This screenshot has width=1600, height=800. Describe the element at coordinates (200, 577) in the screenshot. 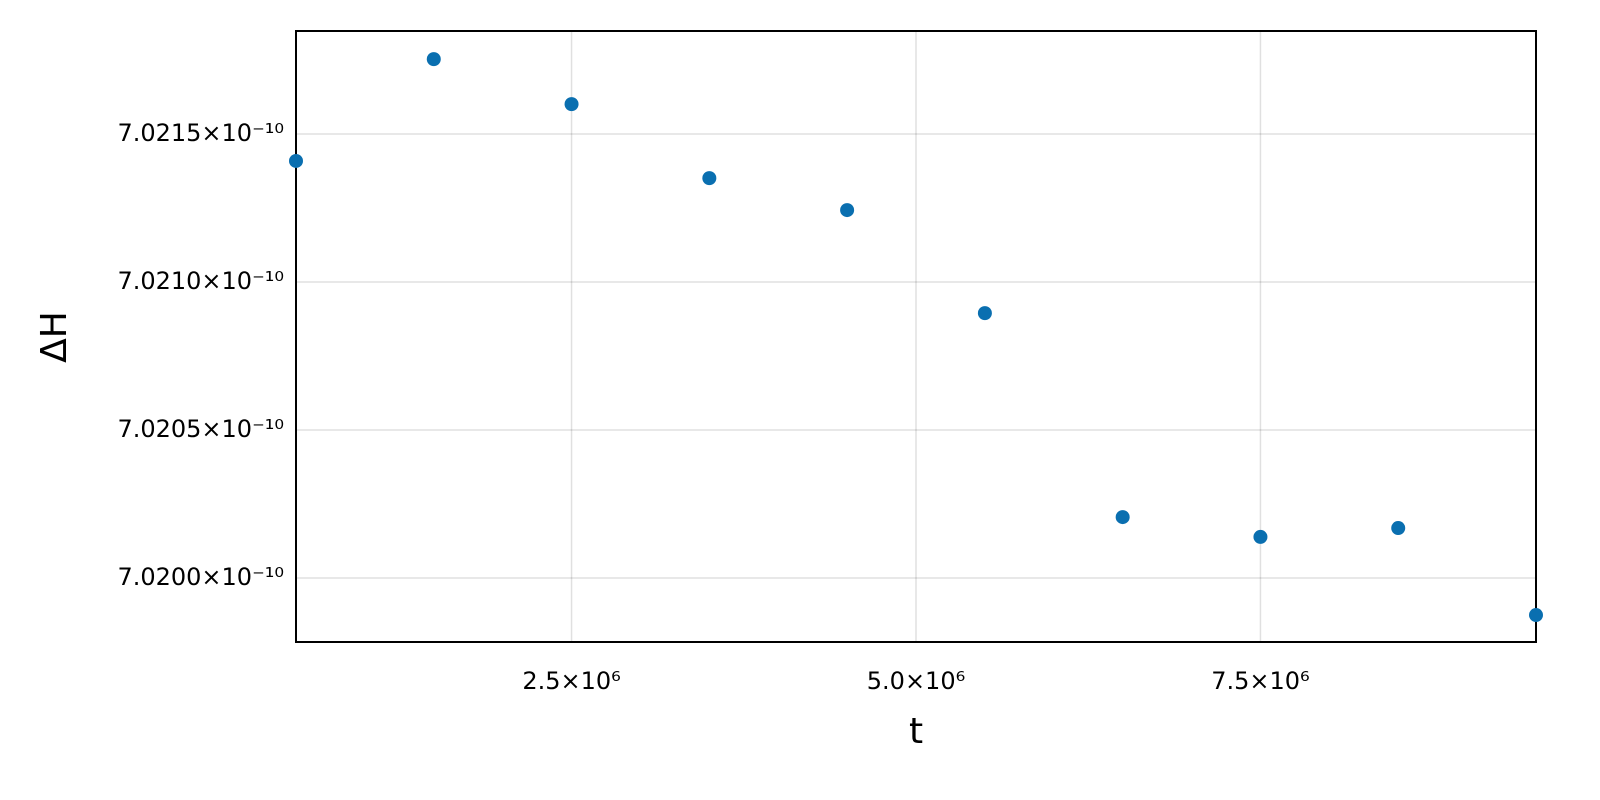

I see `y-tick-label: 7.0200×10⁻¹⁰` at that location.